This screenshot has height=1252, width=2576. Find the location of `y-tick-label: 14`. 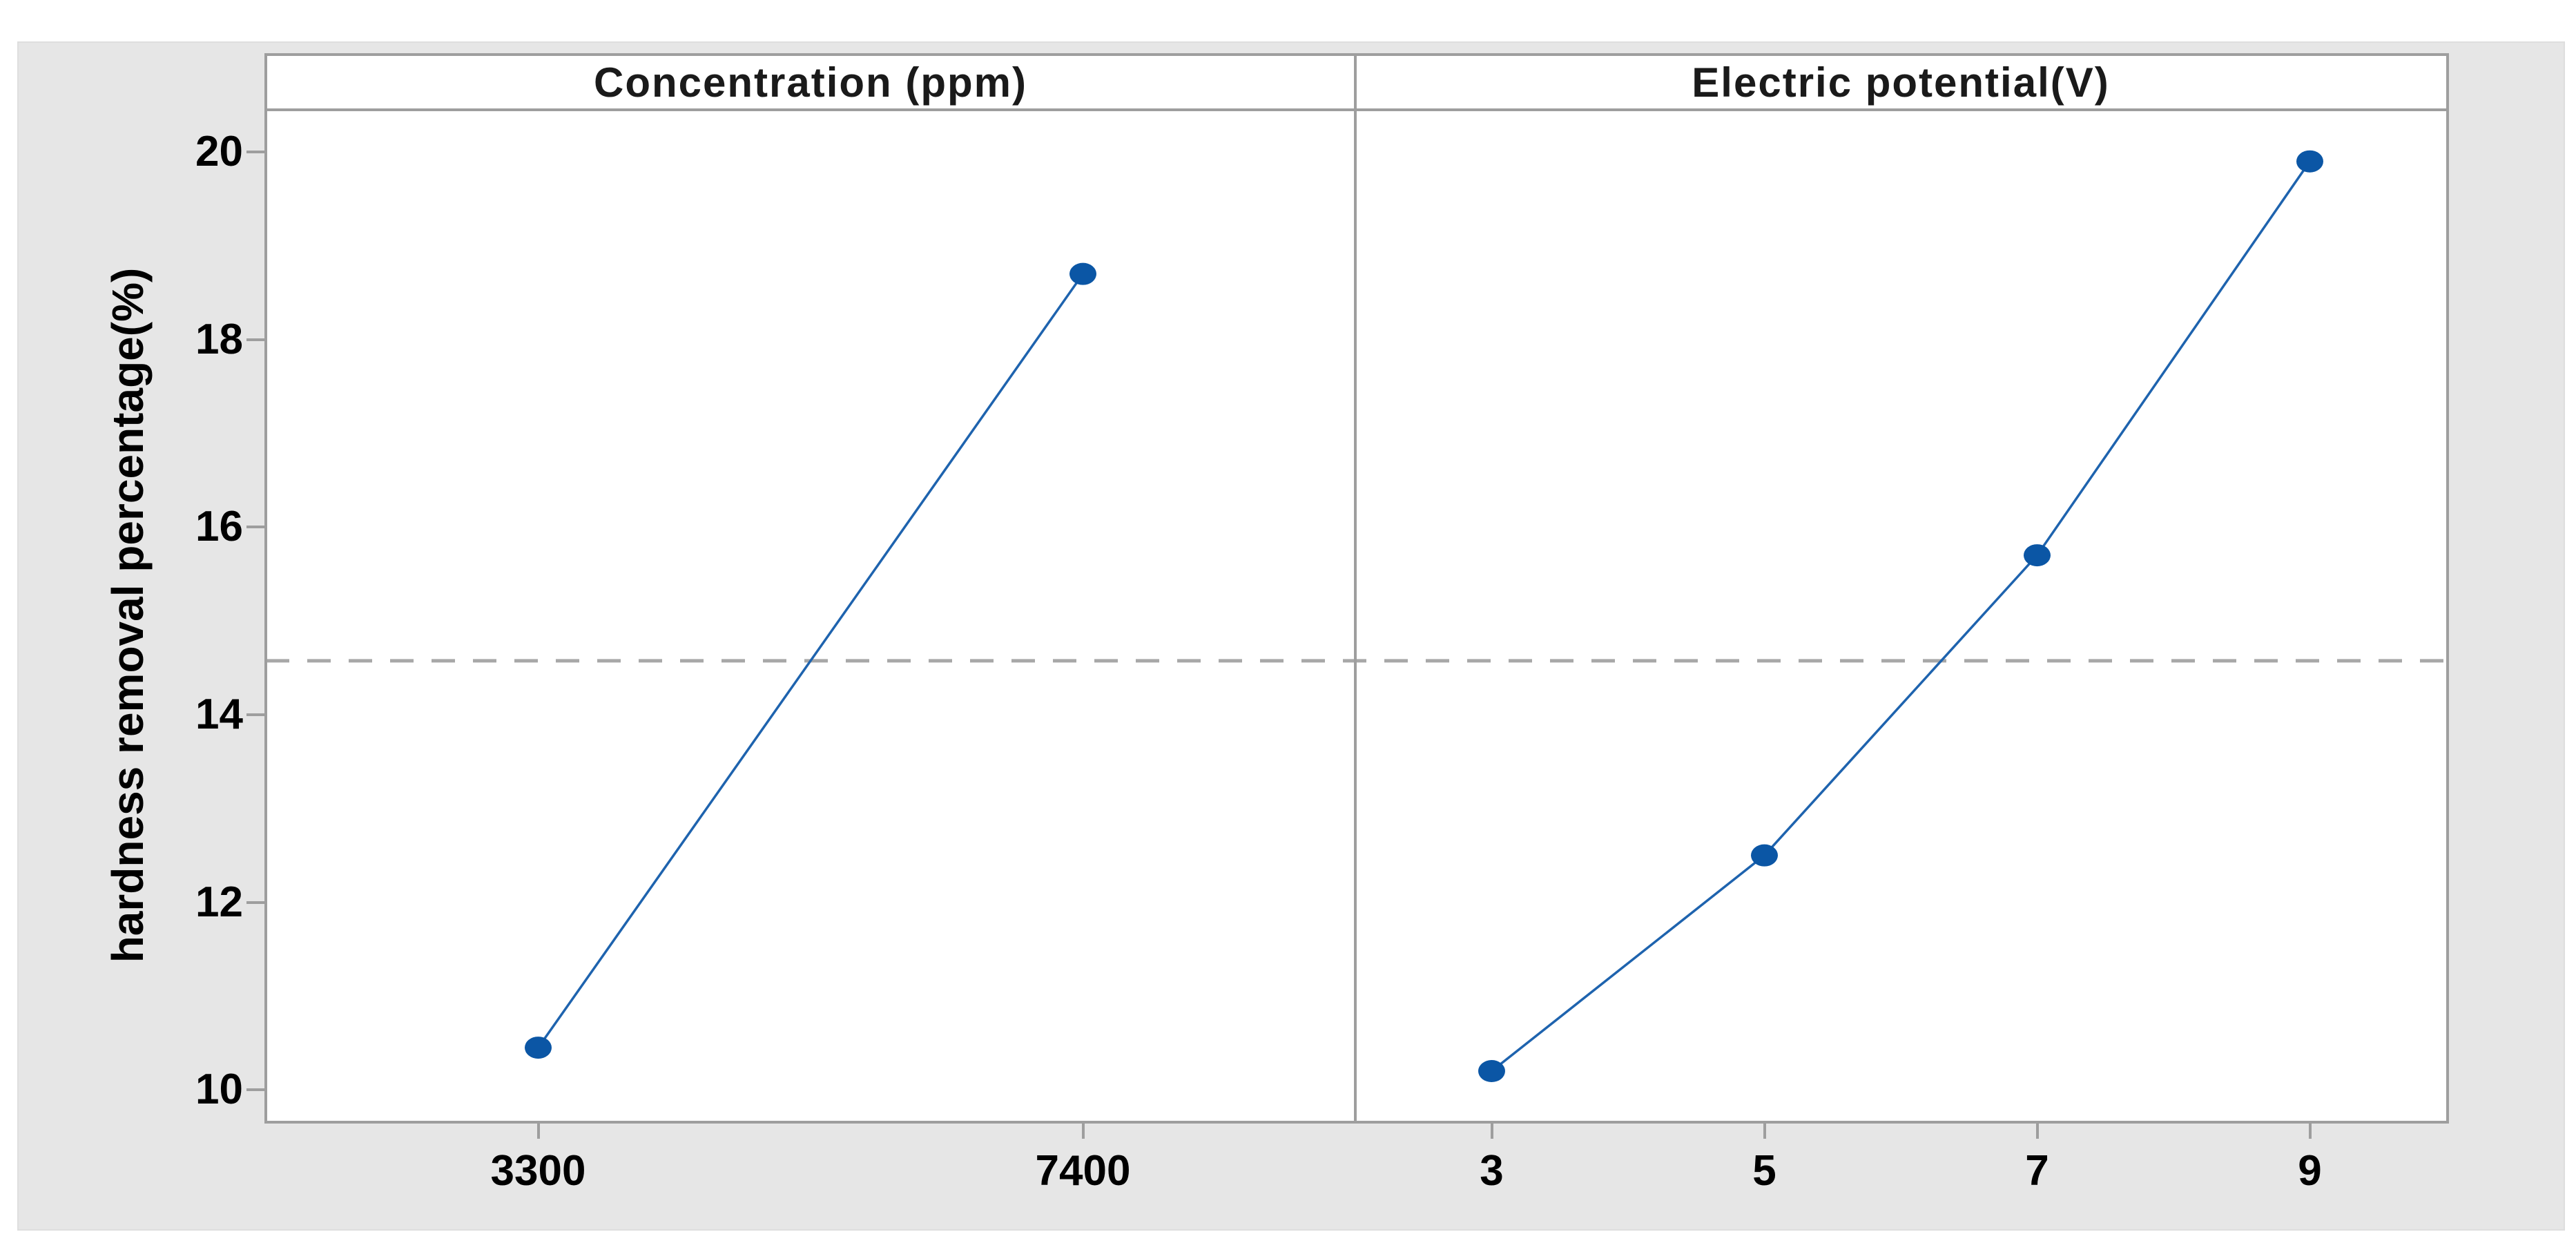

y-tick-label: 14 is located at coordinates (219, 714).